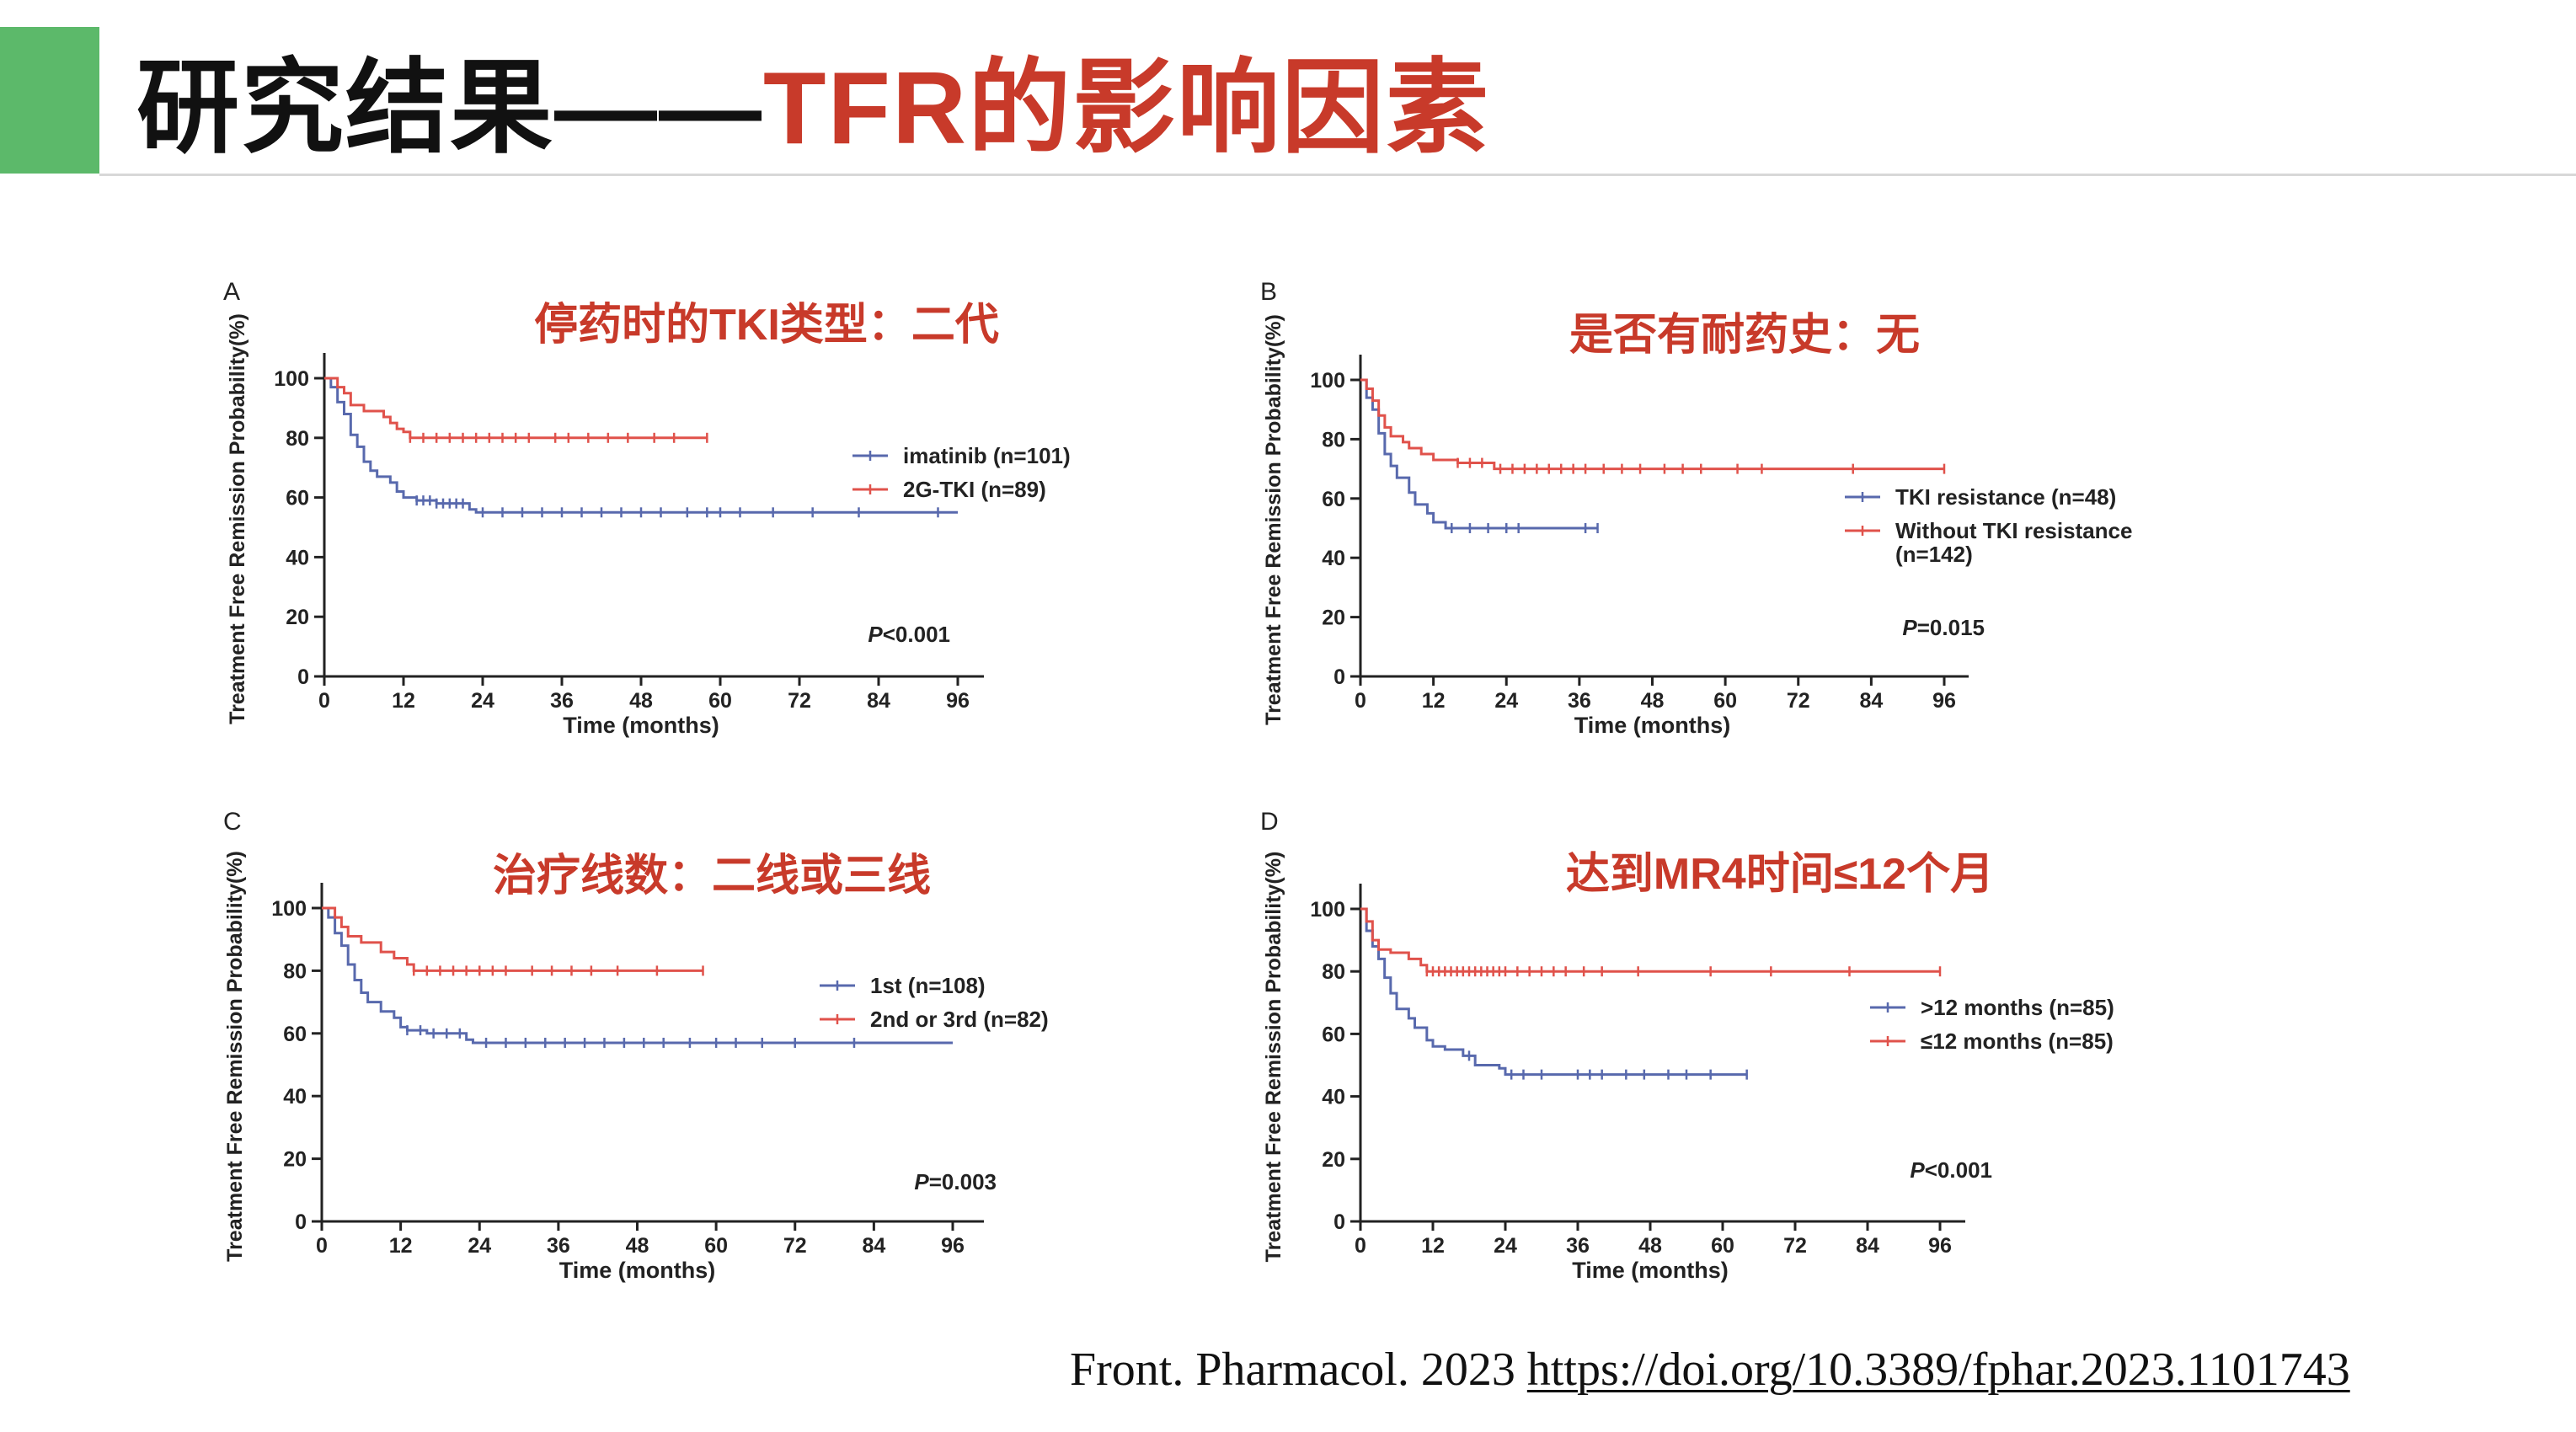  What do you see at coordinates (449, 108) in the screenshot?
I see `slide-title-main: 研究结果——` at bounding box center [449, 108].